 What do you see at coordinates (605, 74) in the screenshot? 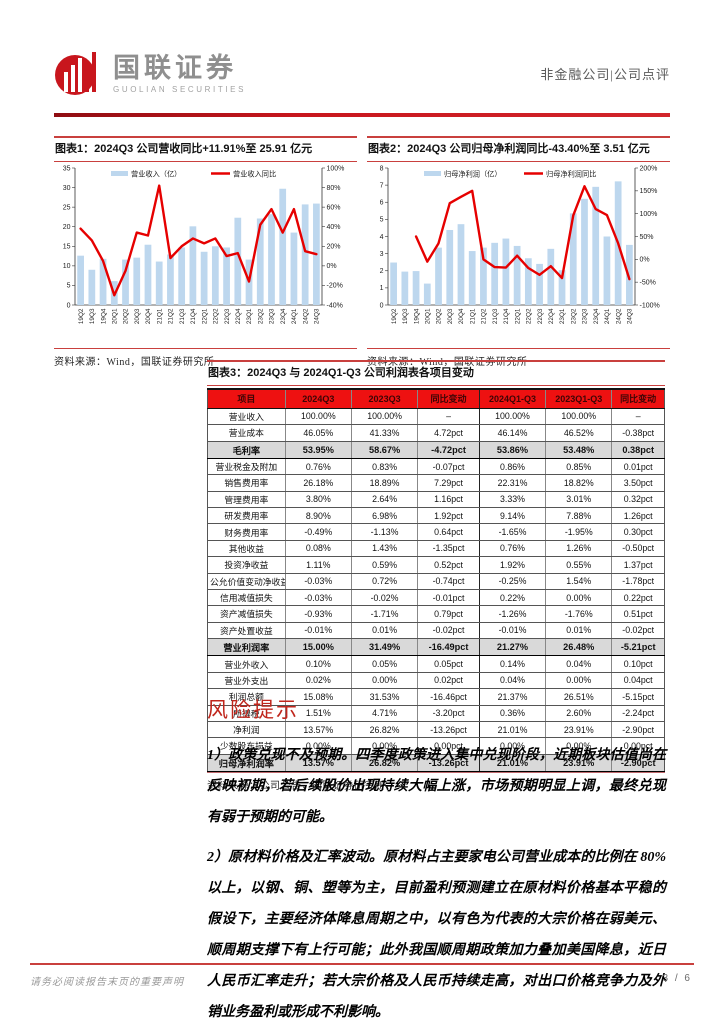
I see `report-category: 非金融公司|公司点评` at bounding box center [605, 74].